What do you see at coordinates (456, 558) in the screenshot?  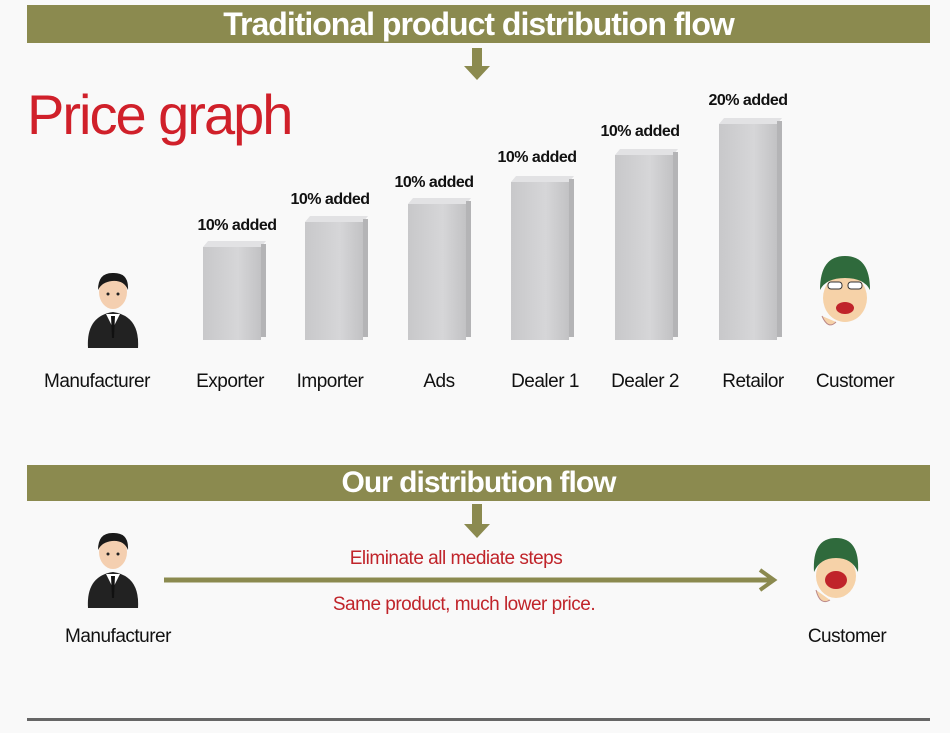 I see `eliminate-steps-text: Eliminate all mediate steps` at bounding box center [456, 558].